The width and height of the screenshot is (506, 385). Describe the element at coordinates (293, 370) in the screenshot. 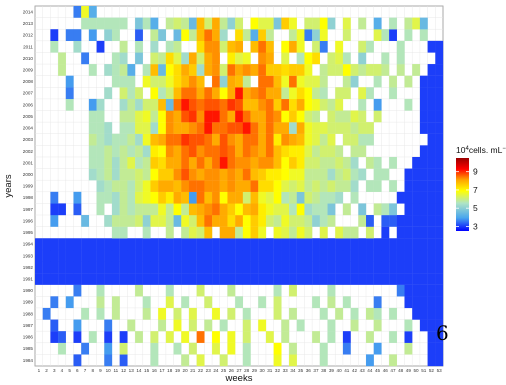

I see `x-tick-label: 34` at that location.